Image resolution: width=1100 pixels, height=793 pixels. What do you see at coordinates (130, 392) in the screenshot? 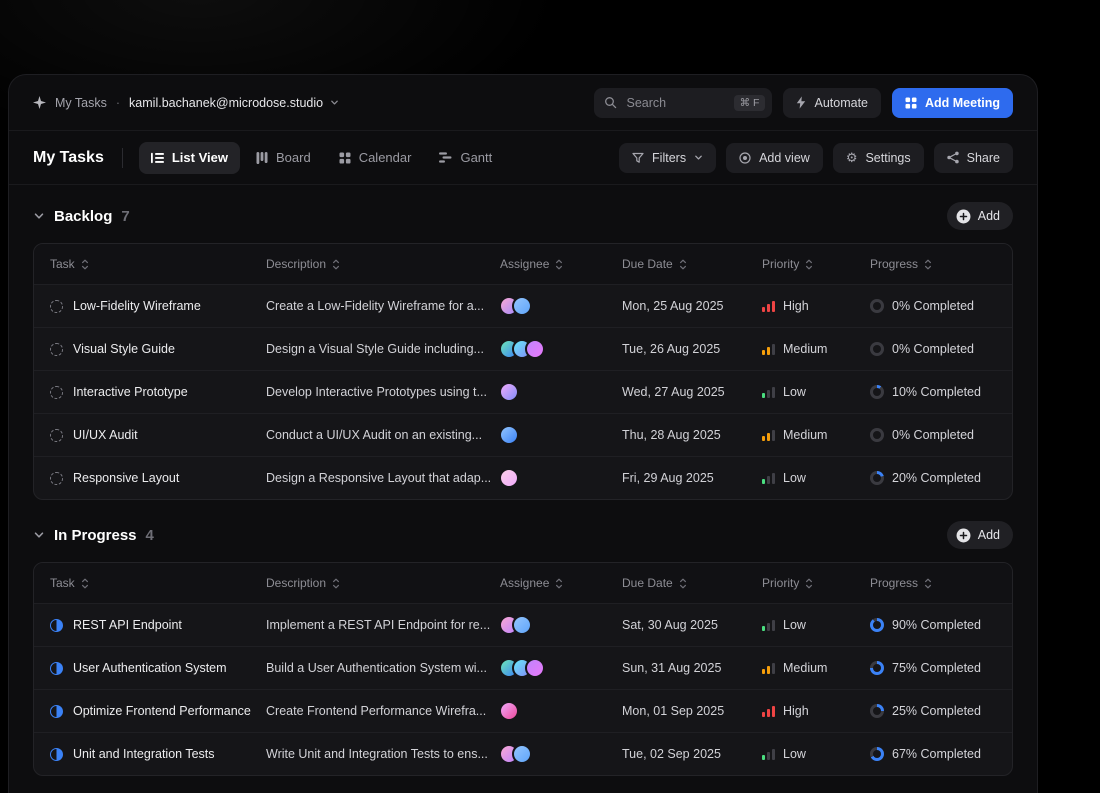
I see `task-name: Interactive Prototype` at bounding box center [130, 392].